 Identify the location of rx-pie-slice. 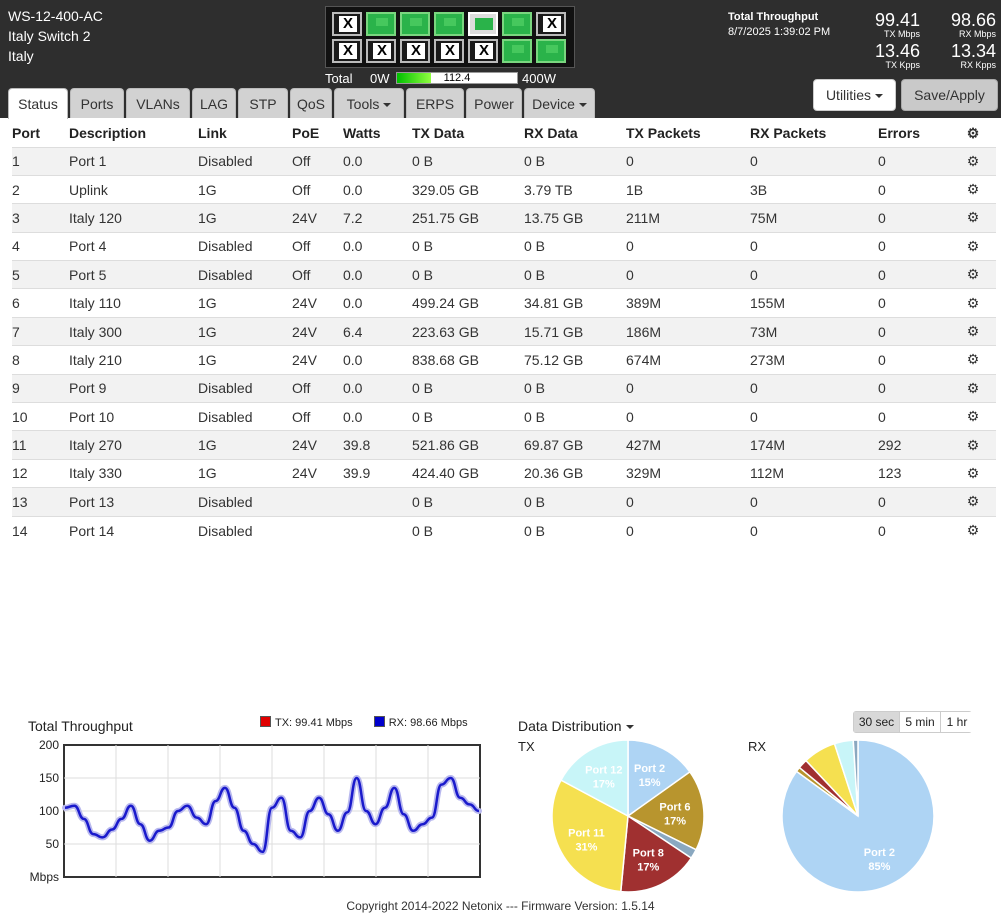
(855, 778).